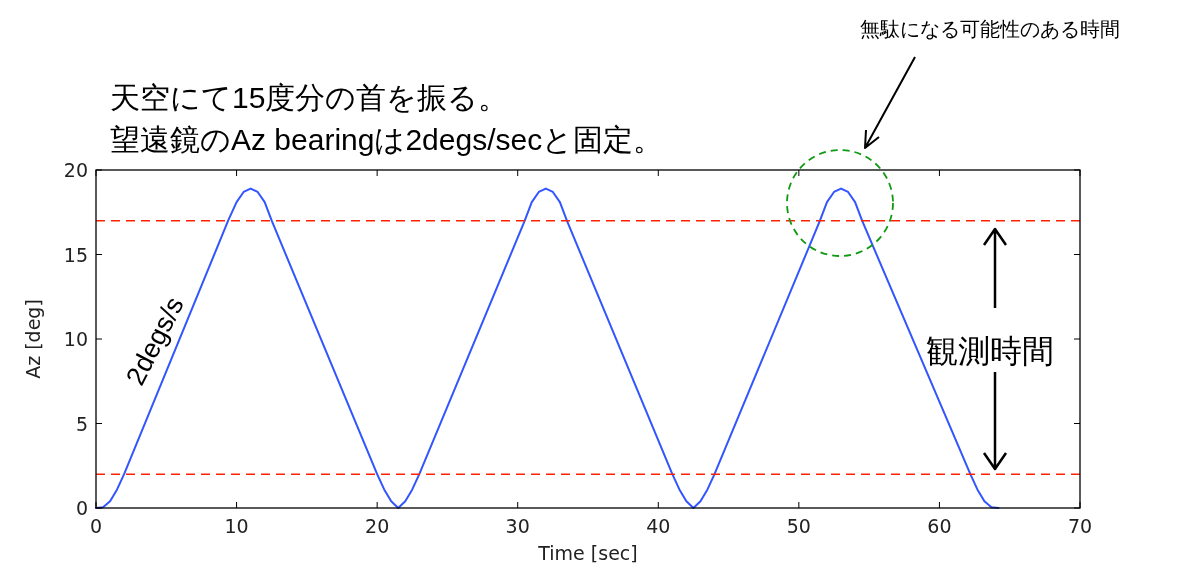  What do you see at coordinates (81, 423) in the screenshot?
I see `y-tick-label: 5` at bounding box center [81, 423].